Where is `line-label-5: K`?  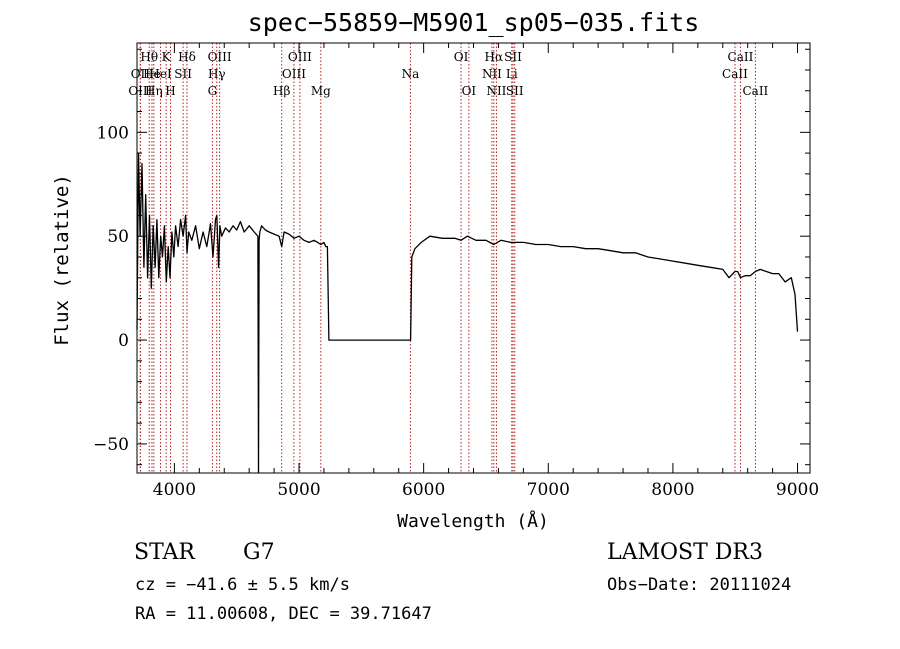 line-label-5: K is located at coordinates (167, 57).